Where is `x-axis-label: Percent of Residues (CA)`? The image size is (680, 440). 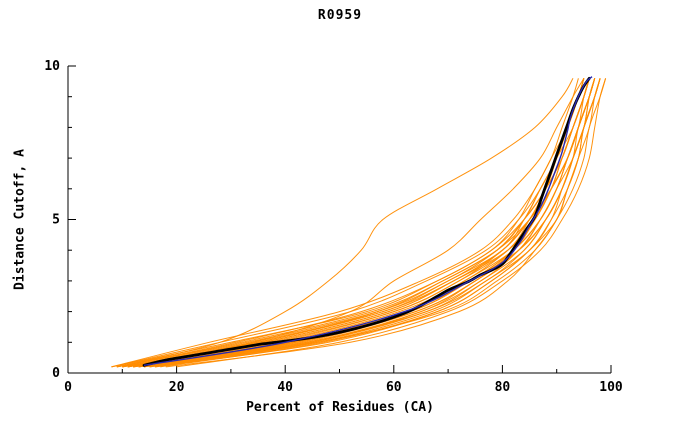 x-axis-label: Percent of Residues (CA) is located at coordinates (340, 407).